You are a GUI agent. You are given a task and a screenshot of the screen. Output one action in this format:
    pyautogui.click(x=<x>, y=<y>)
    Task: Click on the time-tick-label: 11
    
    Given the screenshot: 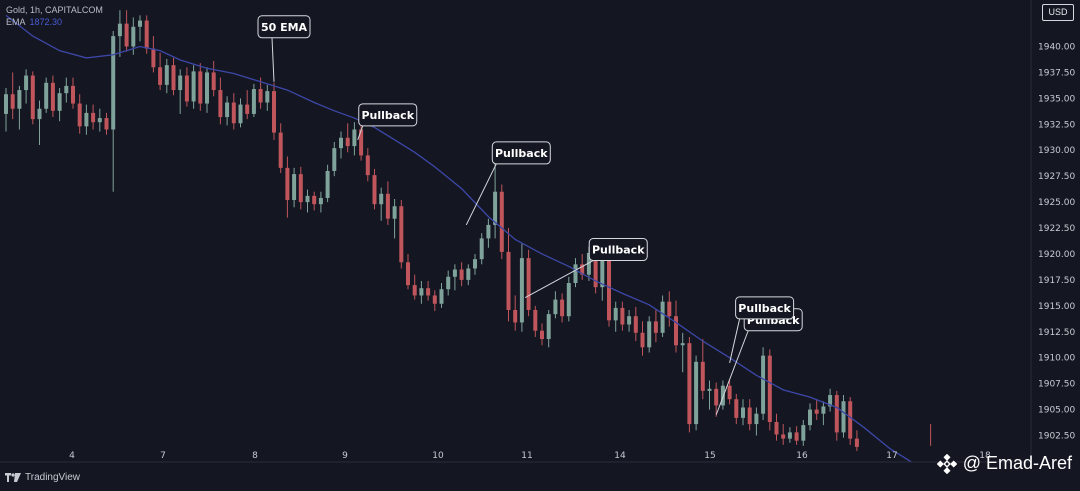 What is the action you would take?
    pyautogui.click(x=526, y=456)
    